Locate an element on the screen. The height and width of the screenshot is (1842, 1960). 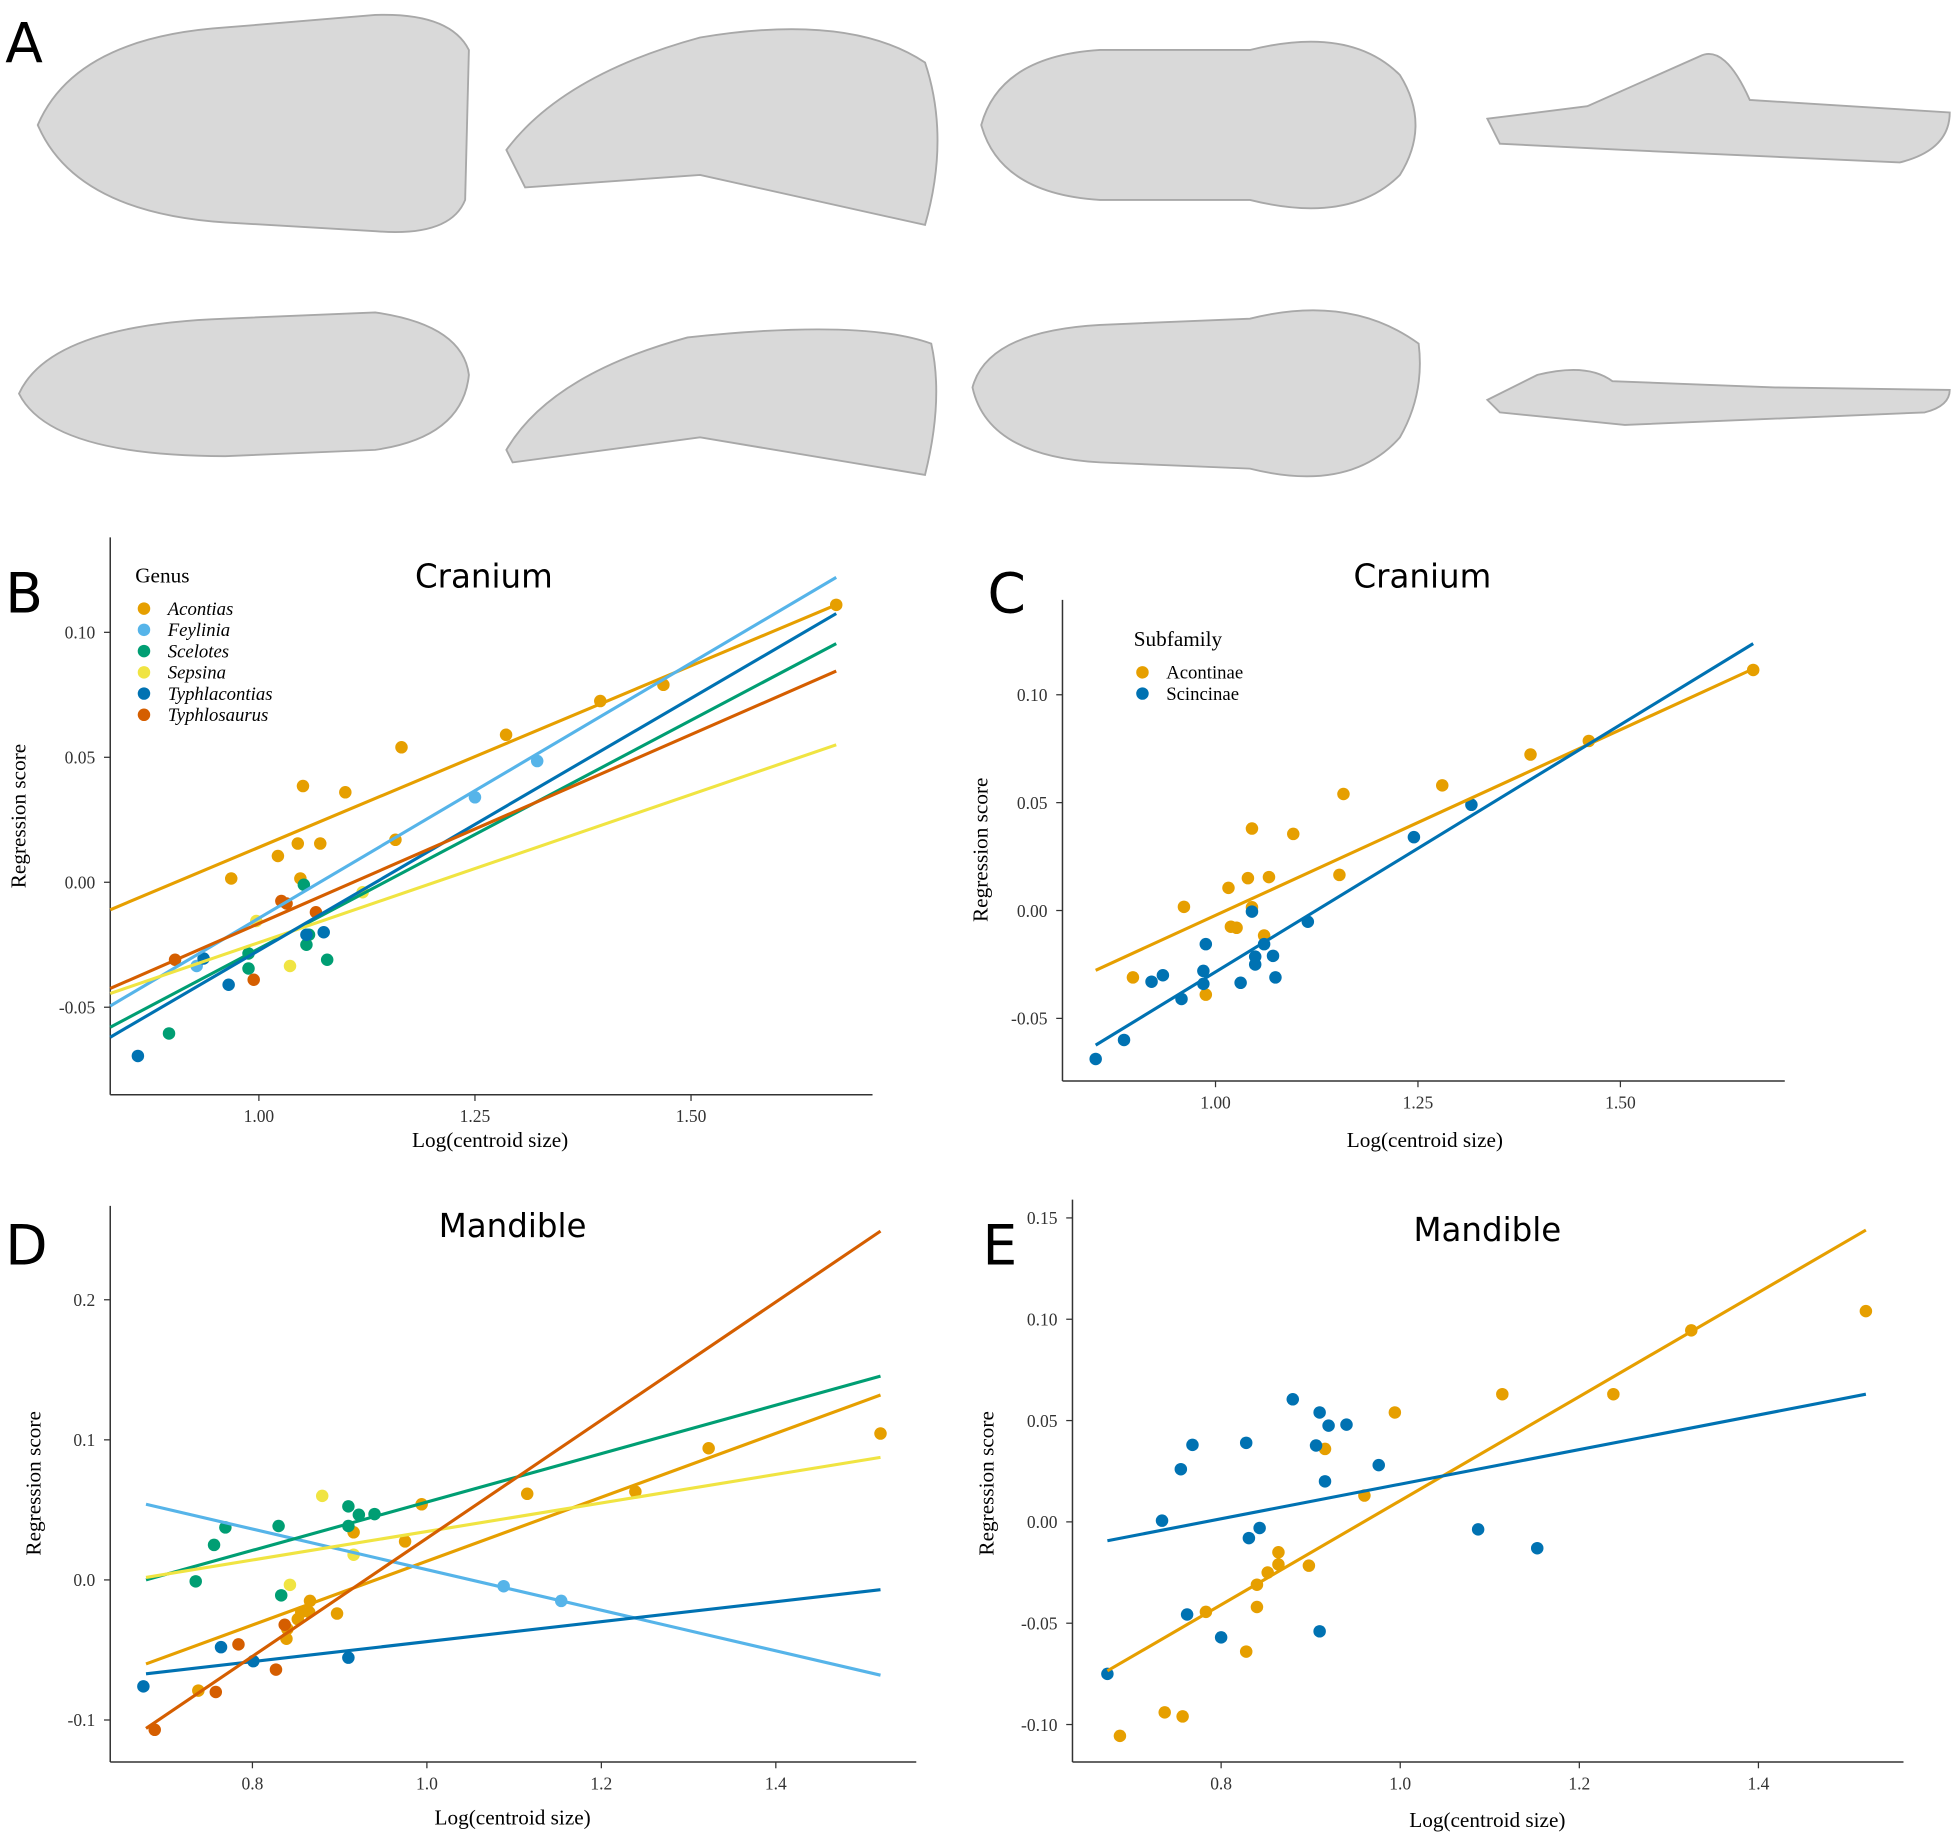
y-tick-label: 0.10 is located at coordinates (1032, 695).